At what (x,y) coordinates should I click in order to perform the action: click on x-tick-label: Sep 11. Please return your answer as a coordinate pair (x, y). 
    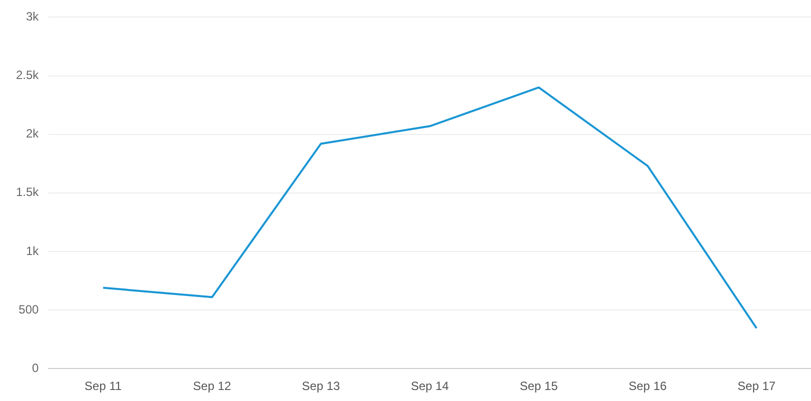
    Looking at the image, I should click on (103, 386).